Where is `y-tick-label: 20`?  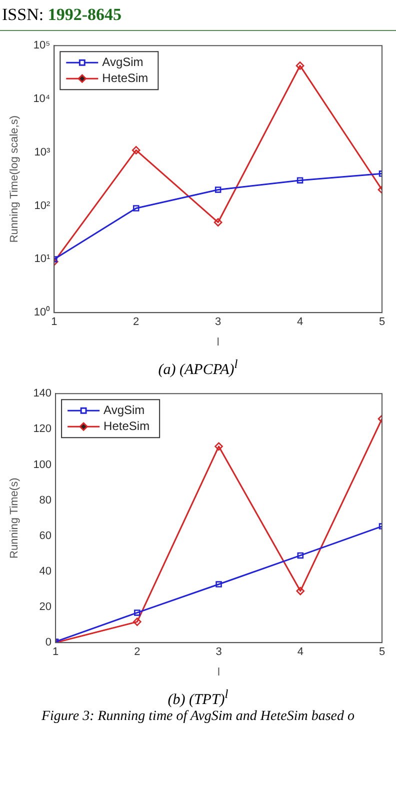
y-tick-label: 20 is located at coordinates (45, 607).